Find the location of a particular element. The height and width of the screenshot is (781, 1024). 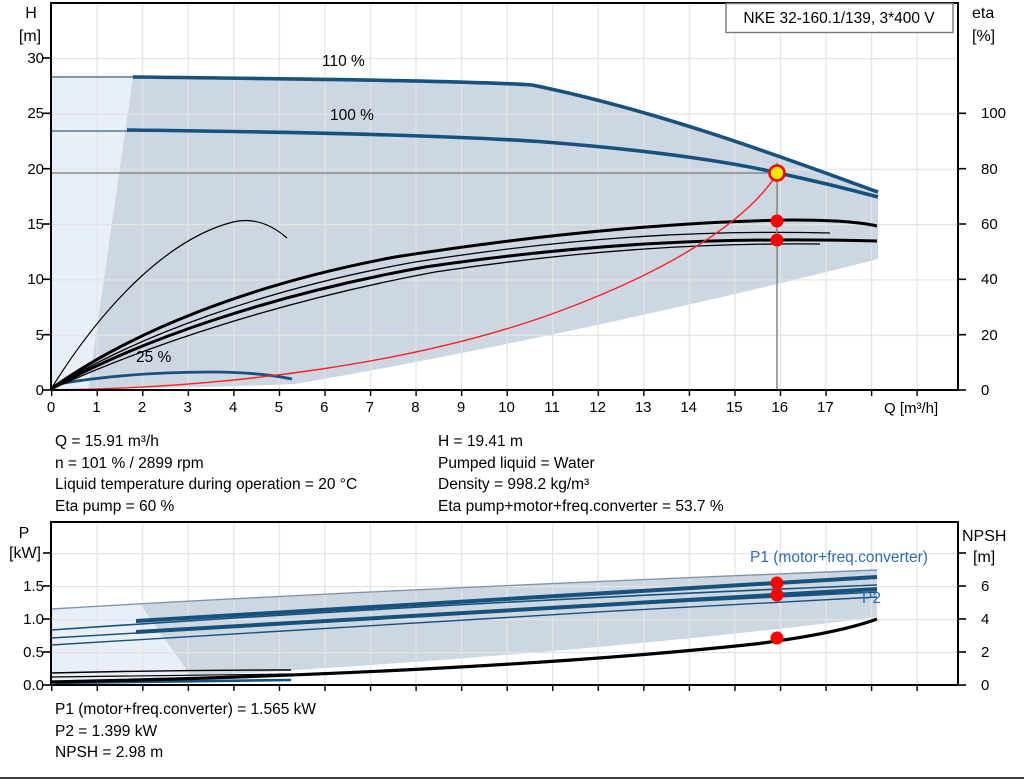

q-axis-label: Q [m³/h] is located at coordinates (911, 408).